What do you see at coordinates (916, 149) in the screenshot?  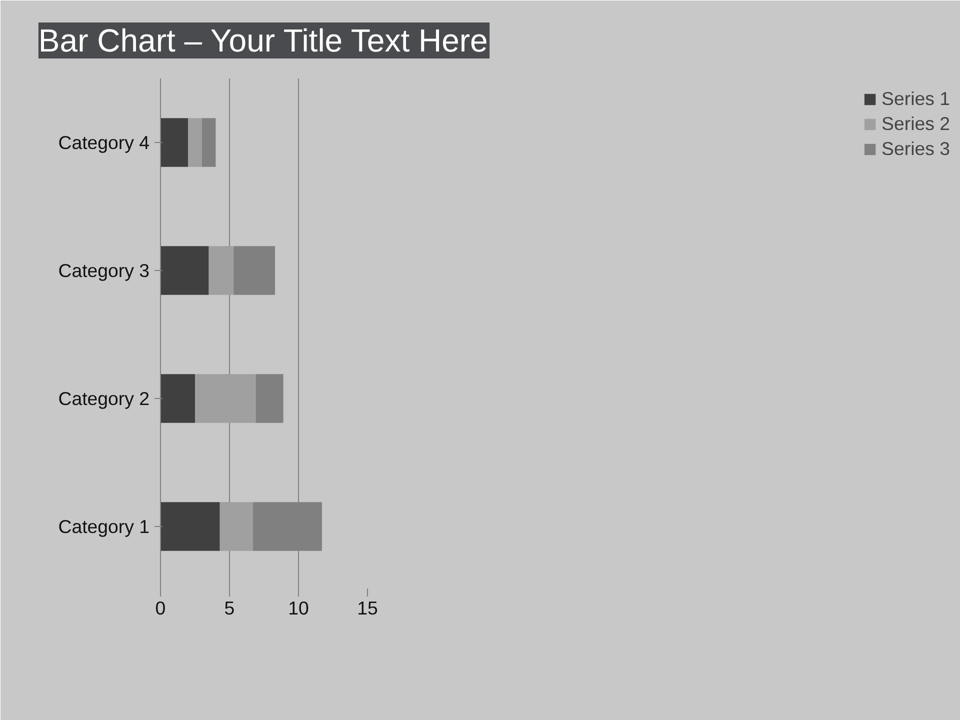 I see `legend-label: Series 3` at bounding box center [916, 149].